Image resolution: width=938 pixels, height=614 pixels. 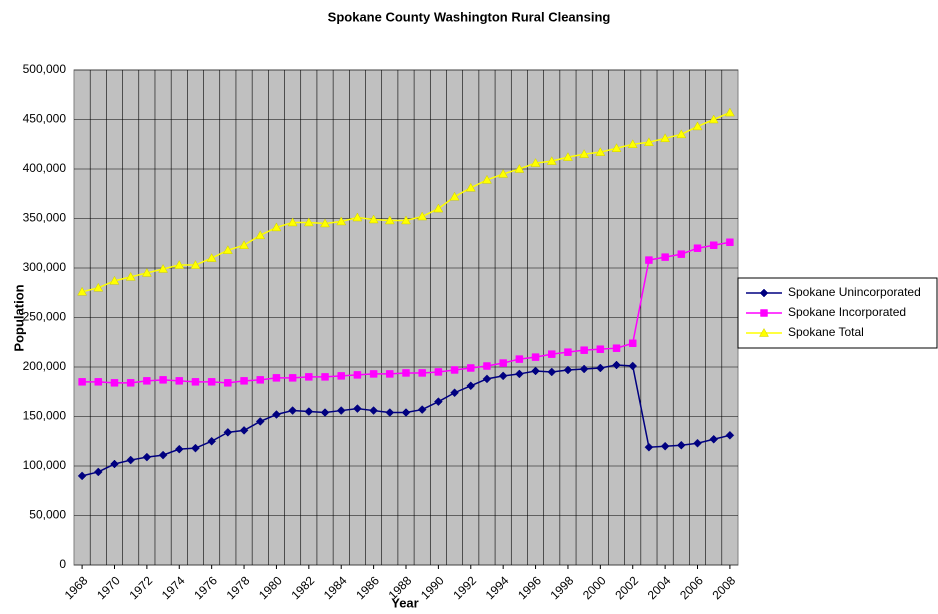 I want to click on x-tick-label: 1986, so click(x=367, y=587).